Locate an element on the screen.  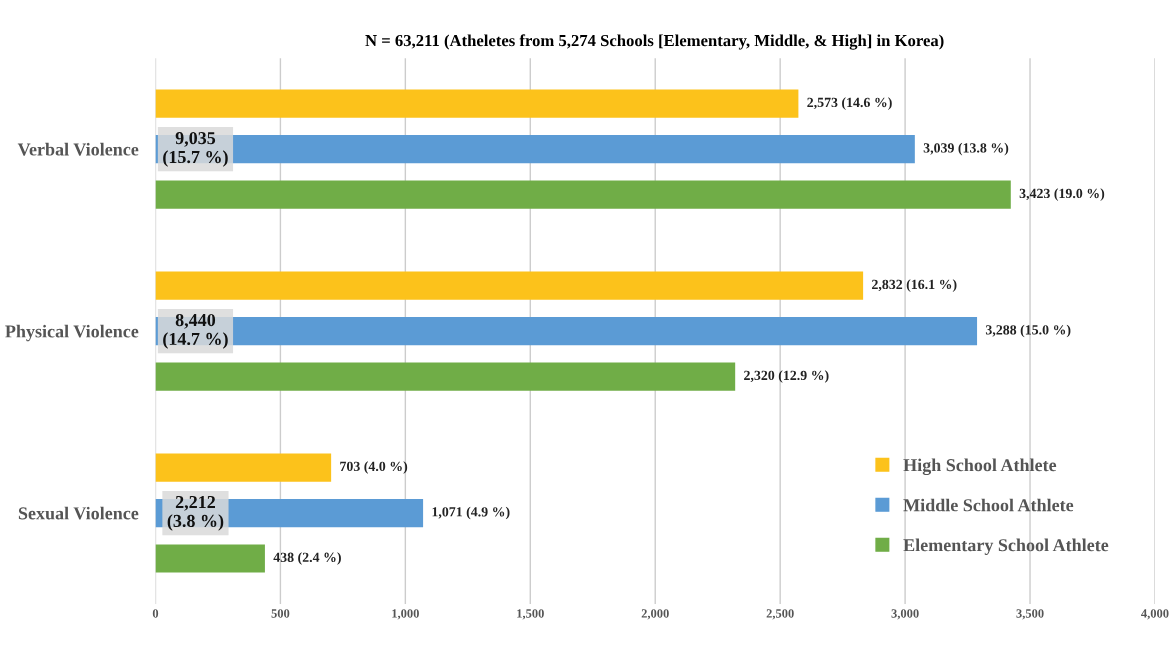
x-tick-label: 3,000 is located at coordinates (905, 614).